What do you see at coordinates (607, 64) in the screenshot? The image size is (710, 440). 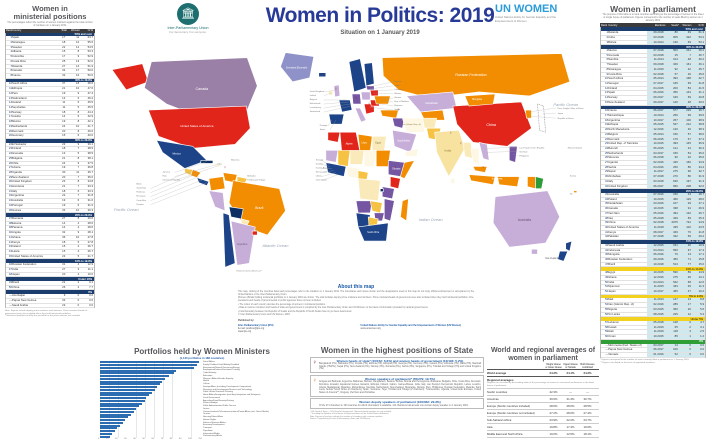 I see `cell-value: 7` at bounding box center [607, 64].